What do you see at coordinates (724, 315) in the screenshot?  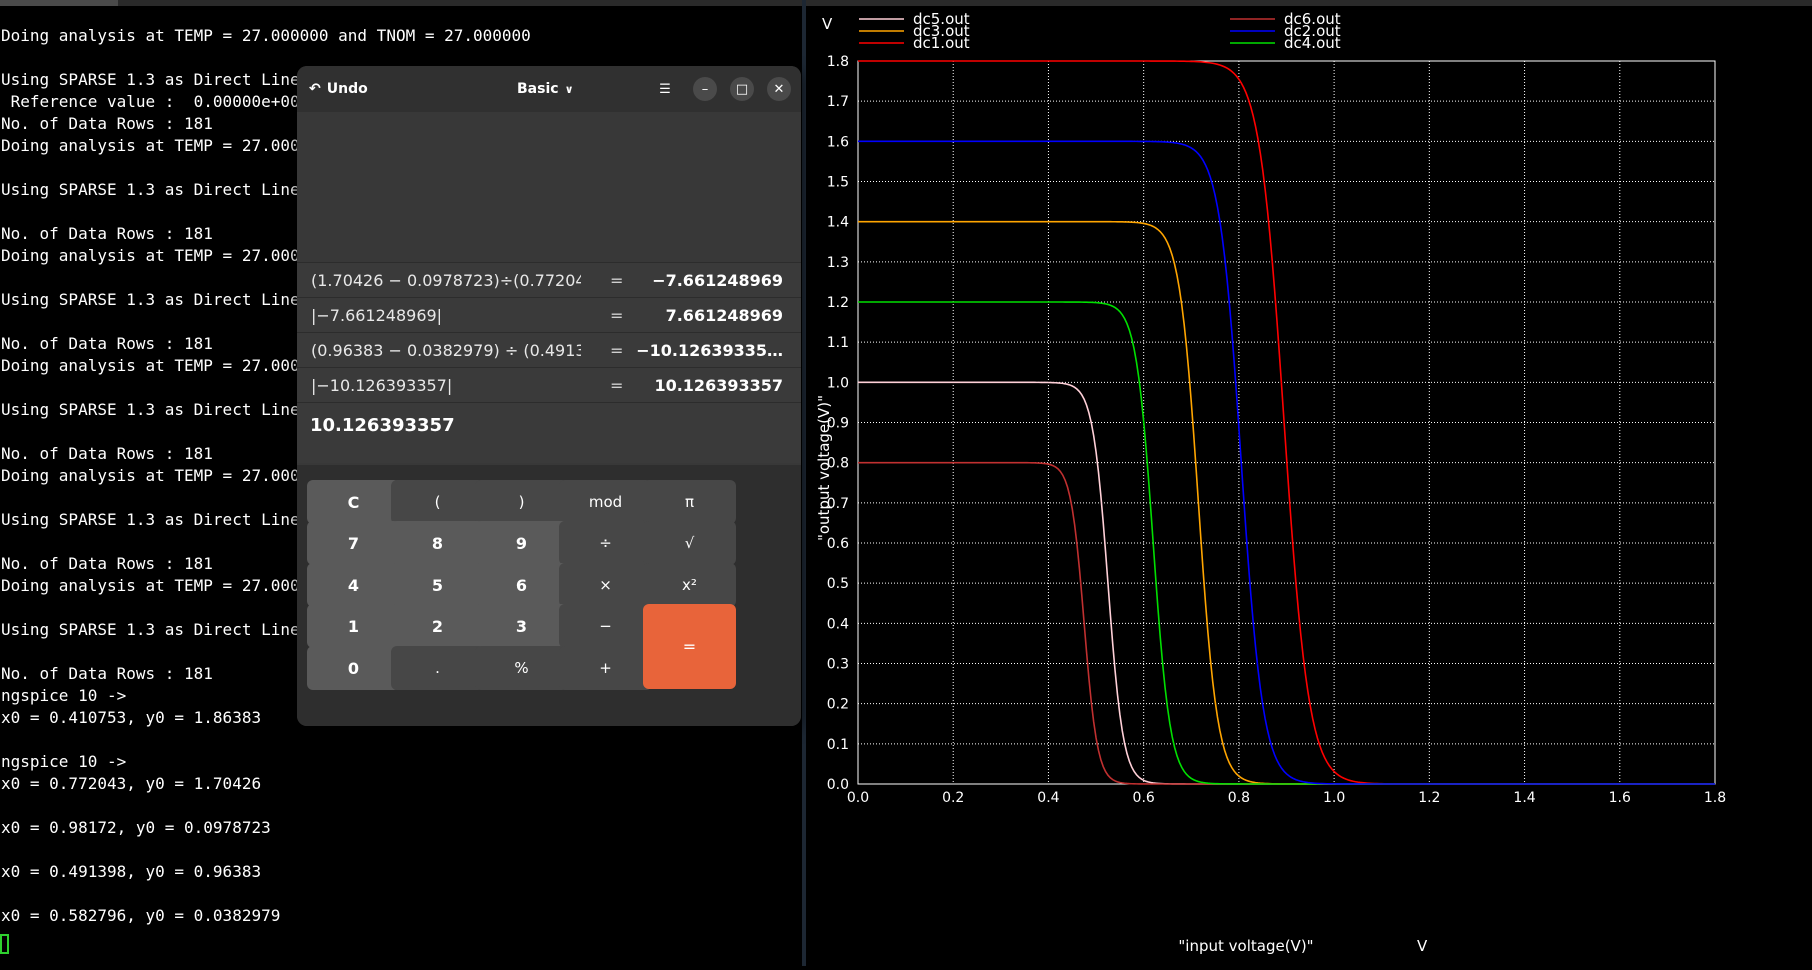 I see `history-result: 7.661248969` at bounding box center [724, 315].